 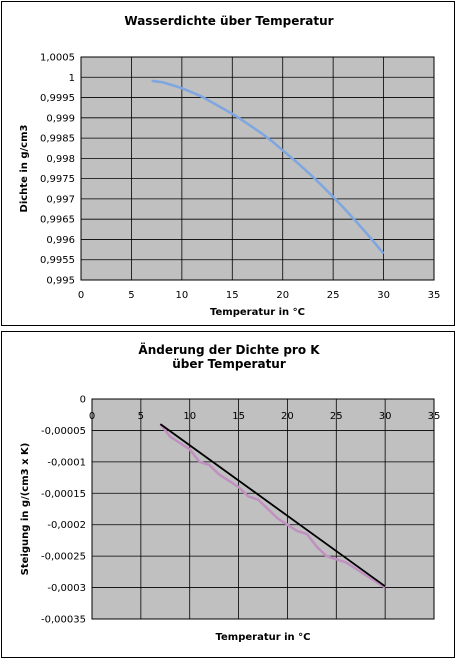 What do you see at coordinates (229, 364) in the screenshot?
I see `chart-title: über Temperatur` at bounding box center [229, 364].